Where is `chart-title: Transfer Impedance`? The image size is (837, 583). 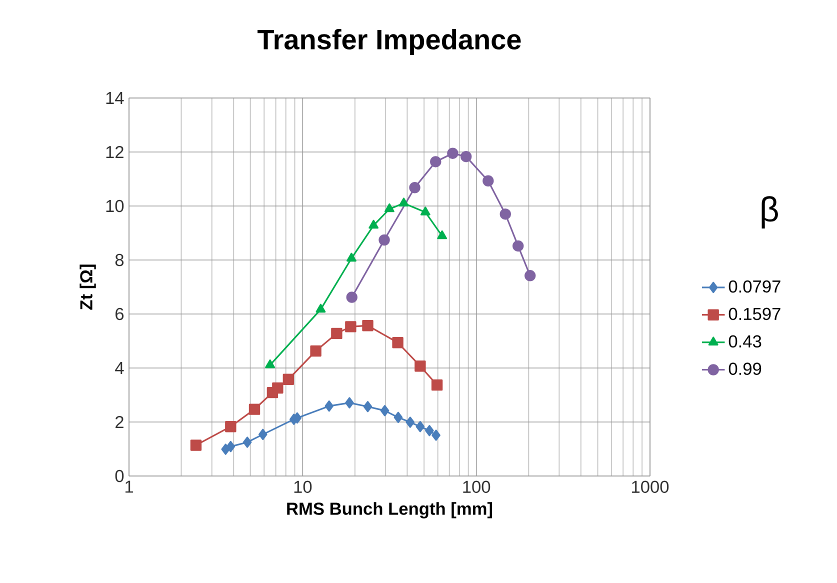
chart-title: Transfer Impedance is located at coordinates (389, 42).